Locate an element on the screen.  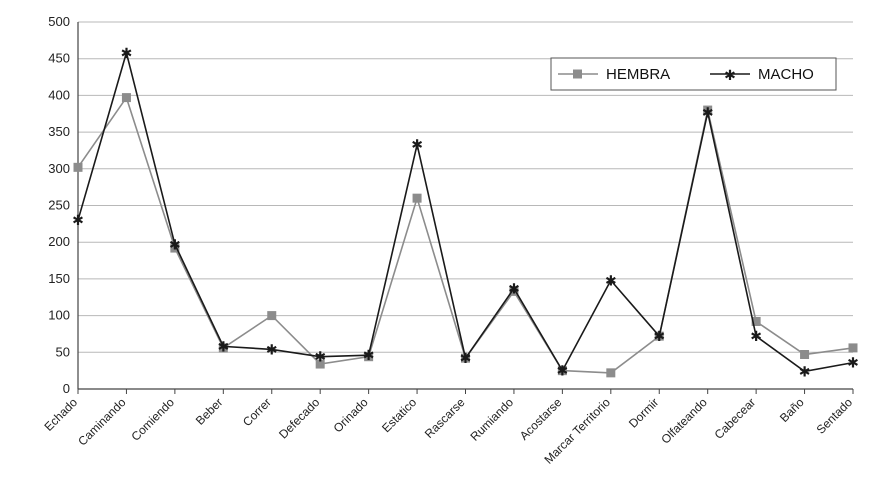
y-tick-label: 500 is located at coordinates (59, 21).